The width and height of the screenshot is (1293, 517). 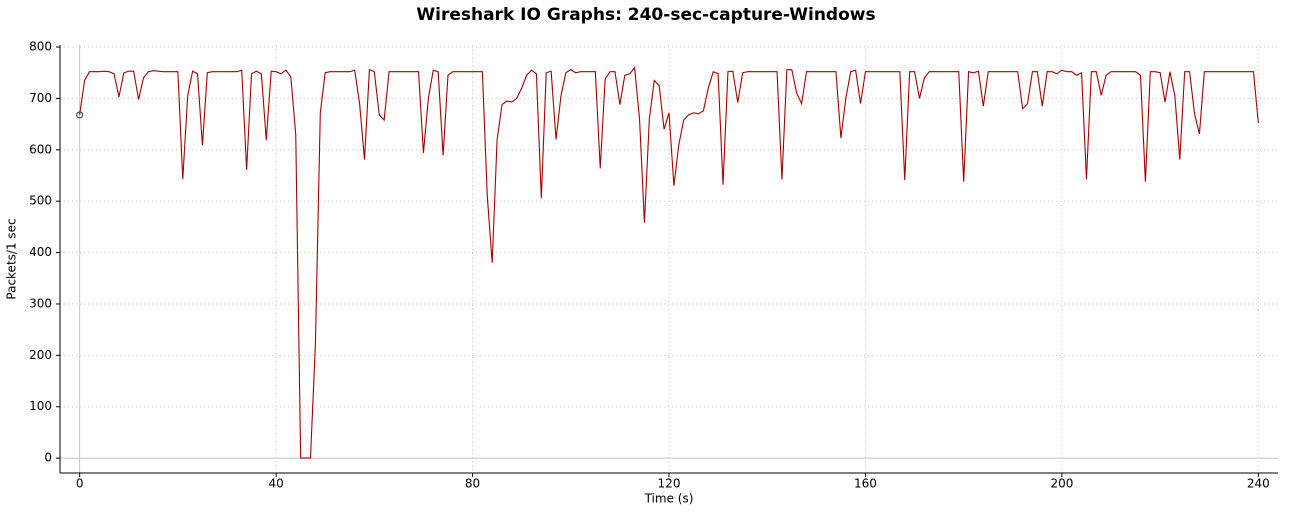 I want to click on y-tick-label: 200, so click(x=40, y=355).